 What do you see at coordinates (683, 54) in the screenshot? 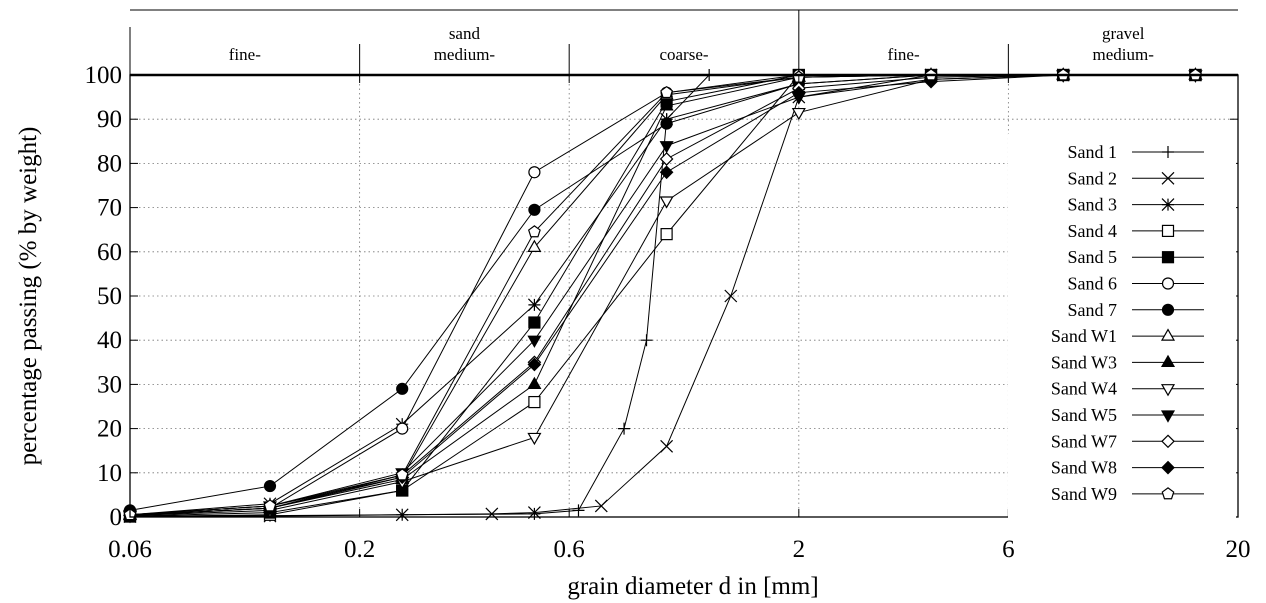
I see `region-label: coarse-` at bounding box center [683, 54].